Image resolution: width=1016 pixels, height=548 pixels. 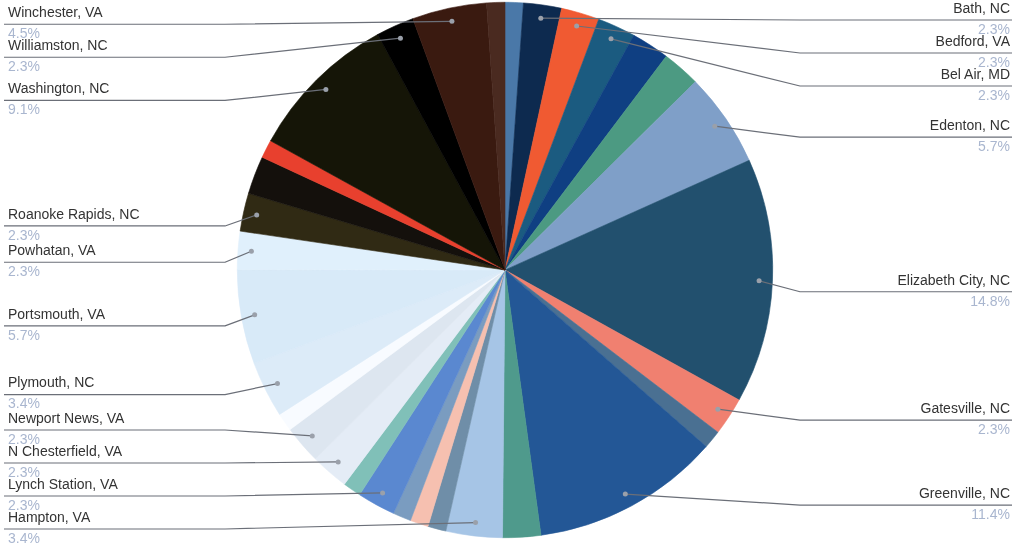 What do you see at coordinates (990, 300) in the screenshot?
I see `data-label: 14.8%` at bounding box center [990, 300].